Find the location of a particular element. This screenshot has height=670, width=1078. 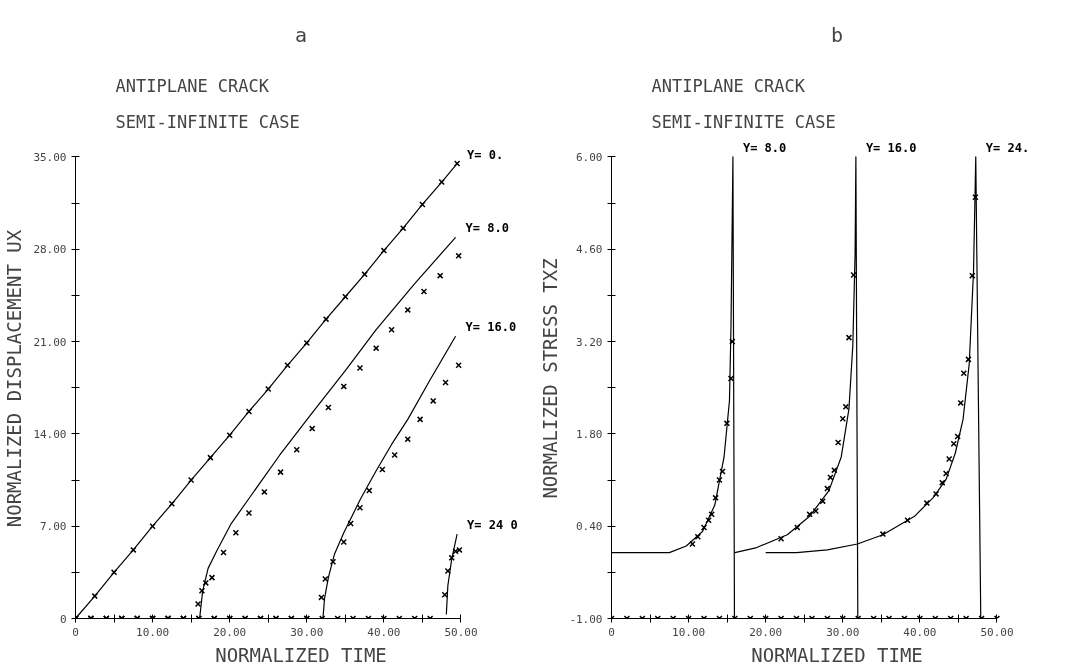

y-tick-label: -1.00 is located at coordinates (586, 619).